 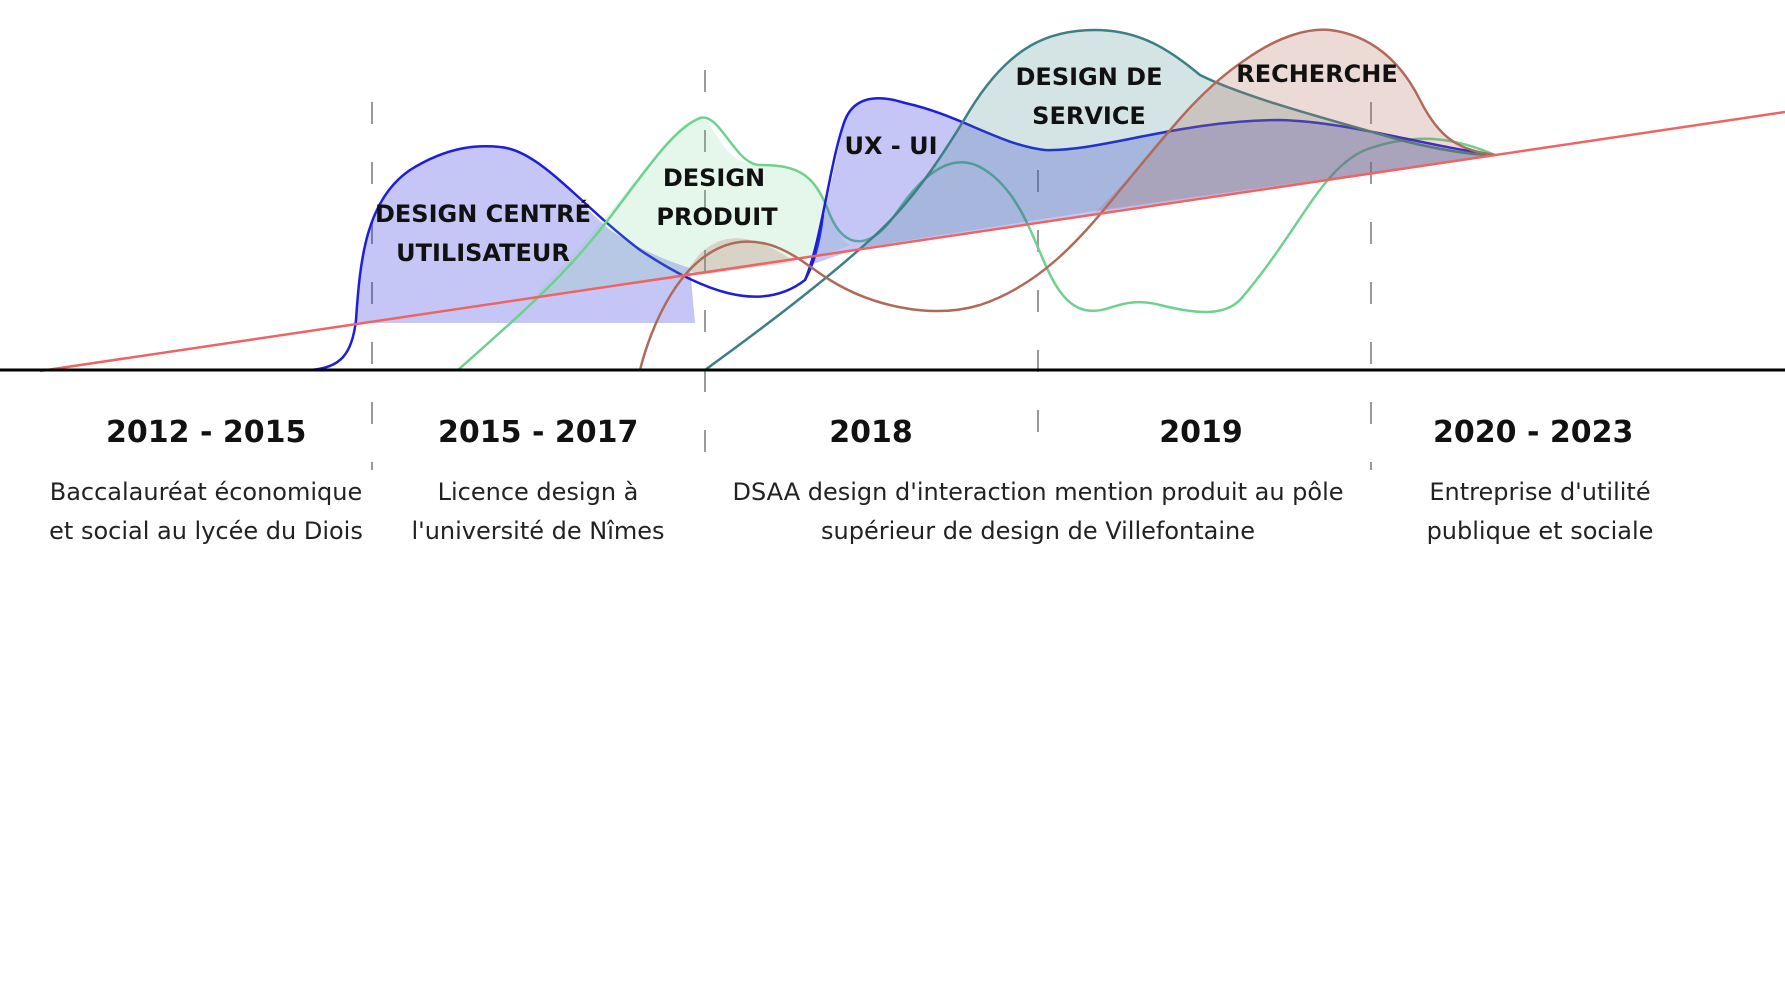 I want to click on area-research-fill, so click(x=741, y=256).